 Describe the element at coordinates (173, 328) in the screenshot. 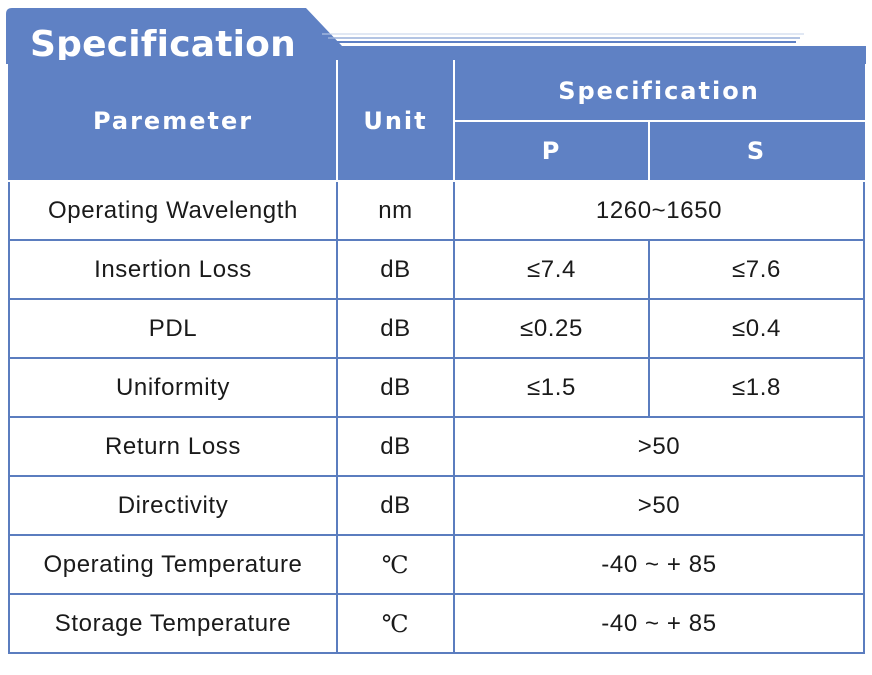

I see `cell-parameter: PDL` at that location.